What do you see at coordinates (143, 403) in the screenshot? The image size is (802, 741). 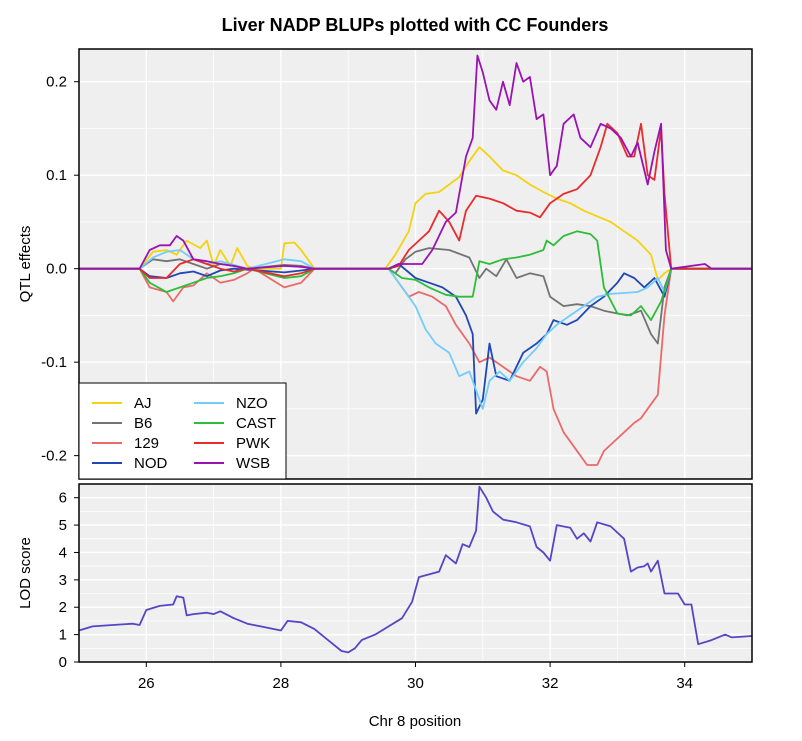 I see `legend-label-aj: AJ` at bounding box center [143, 403].